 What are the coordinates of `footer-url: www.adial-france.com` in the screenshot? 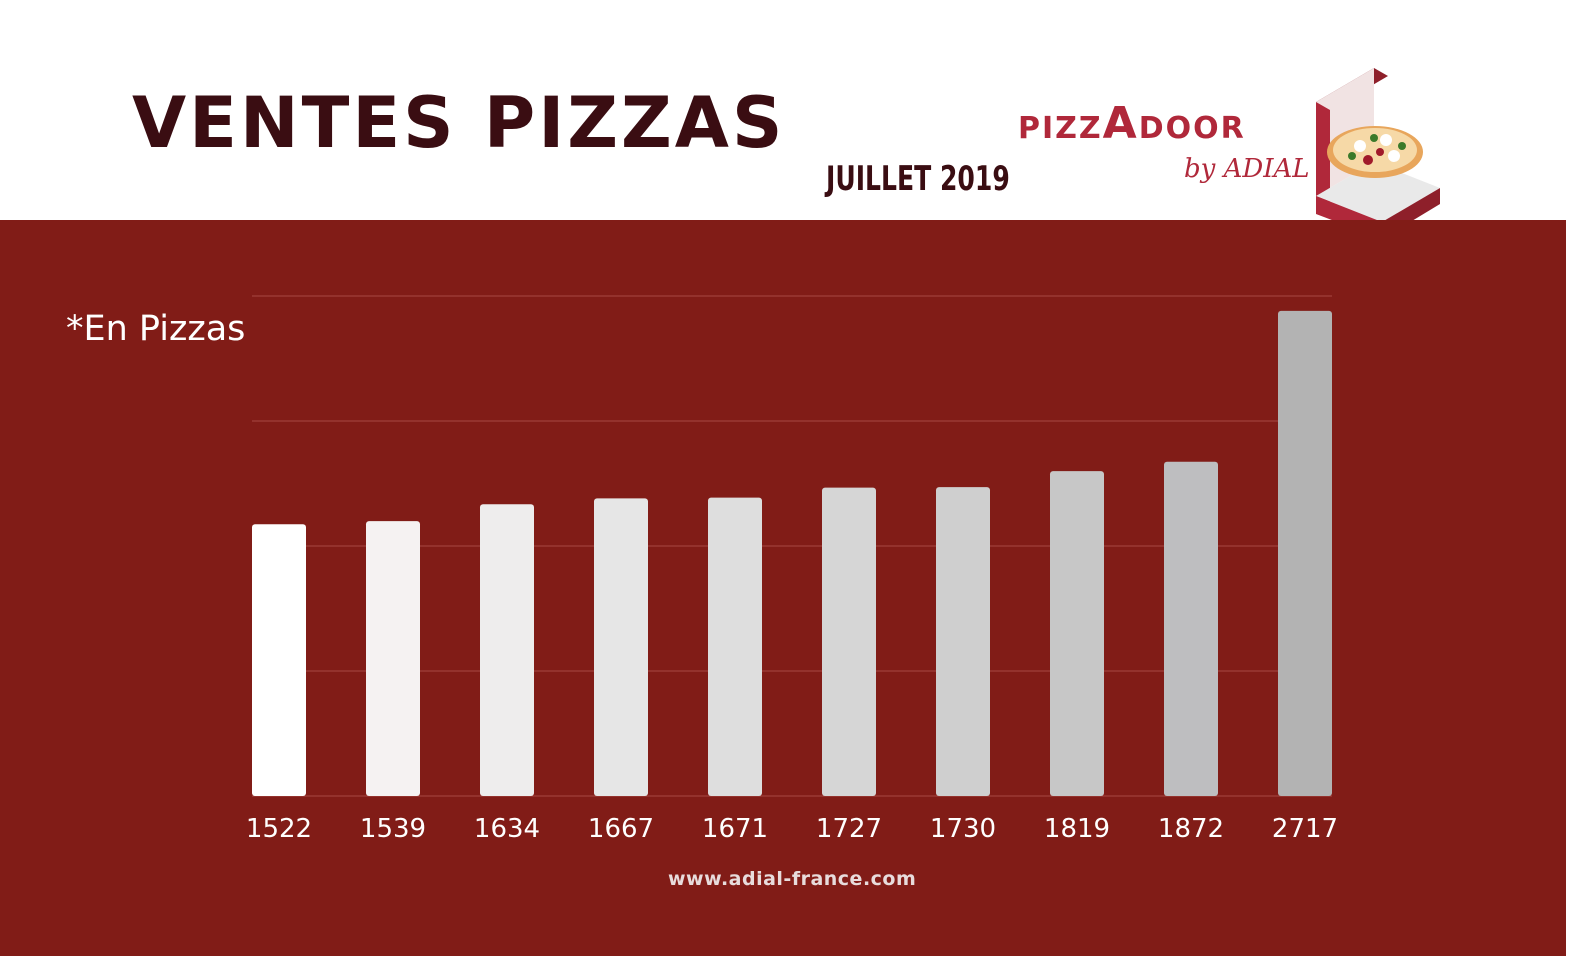 It's located at (792, 879).